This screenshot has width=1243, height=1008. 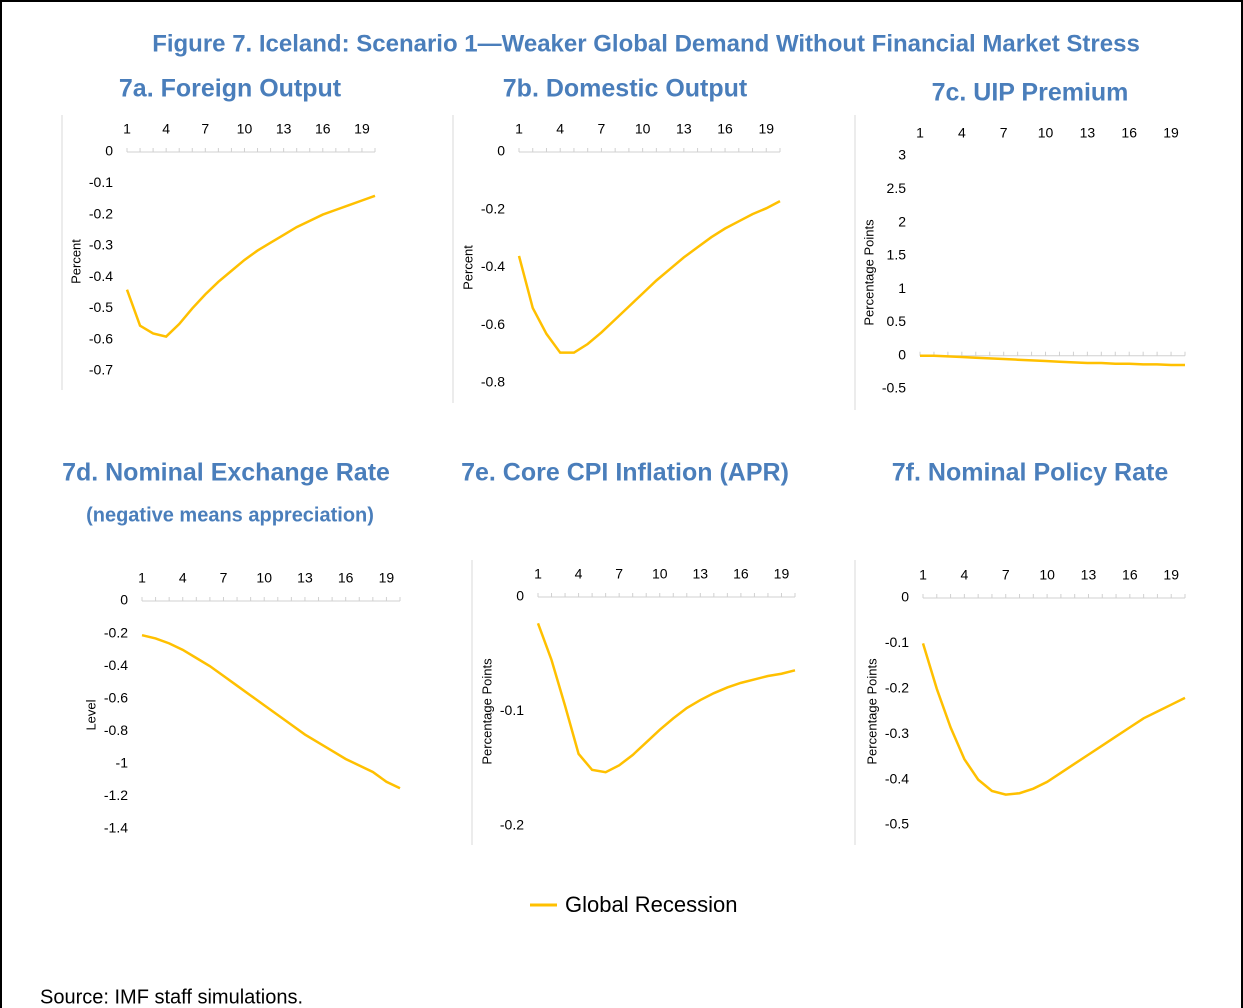 What do you see at coordinates (897, 255) in the screenshot?
I see `y-tick-label: 1.5` at bounding box center [897, 255].